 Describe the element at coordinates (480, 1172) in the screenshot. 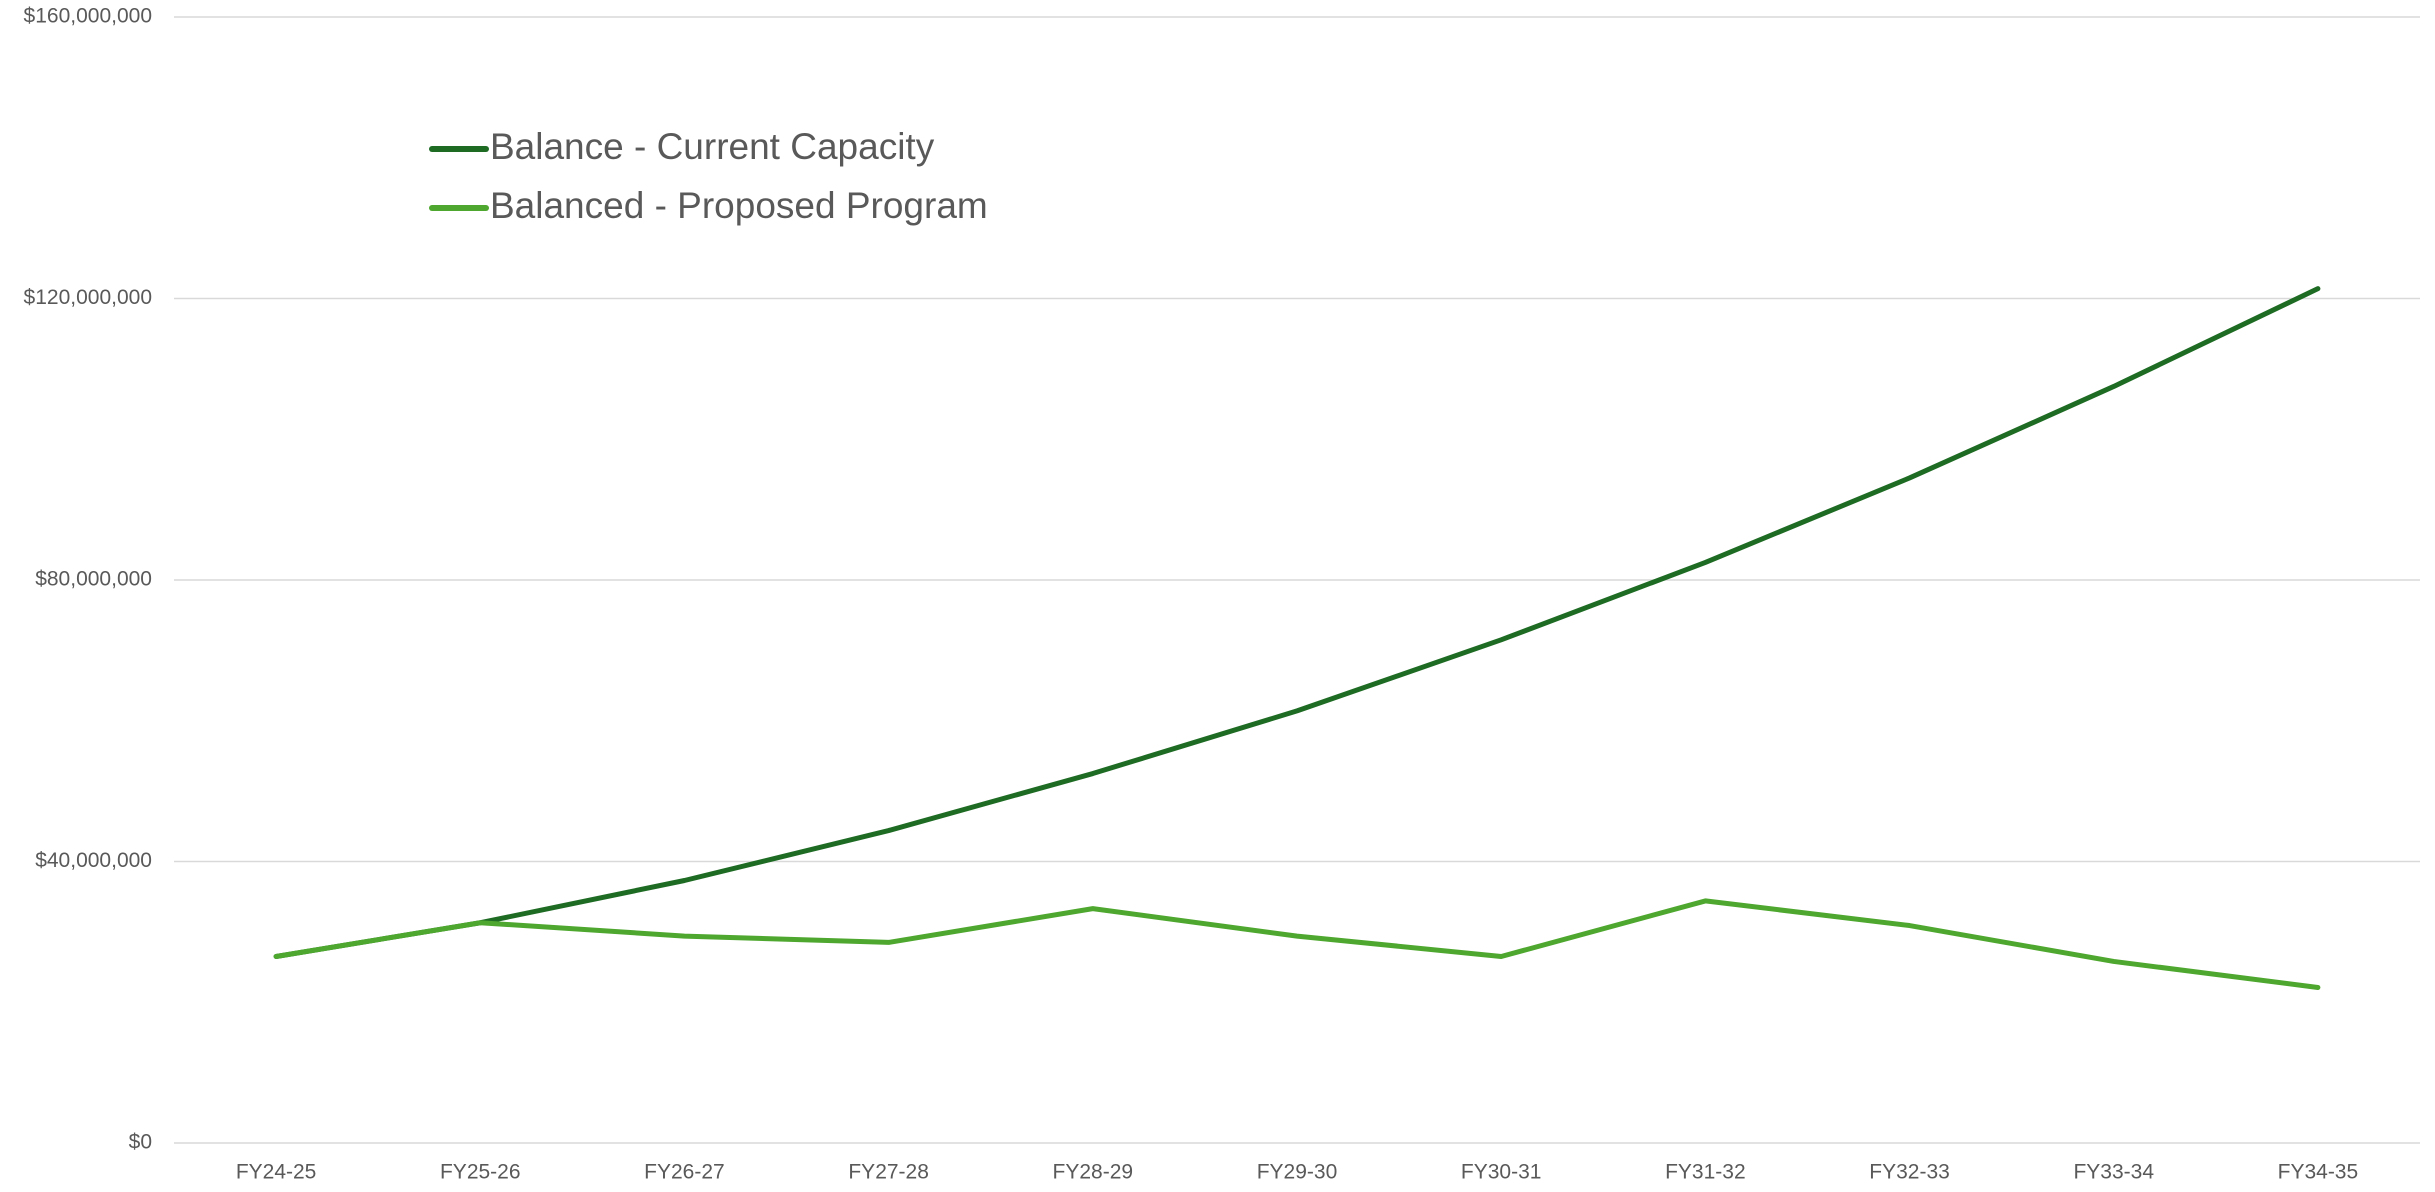

I see `x-tick-label: FY25-26` at that location.